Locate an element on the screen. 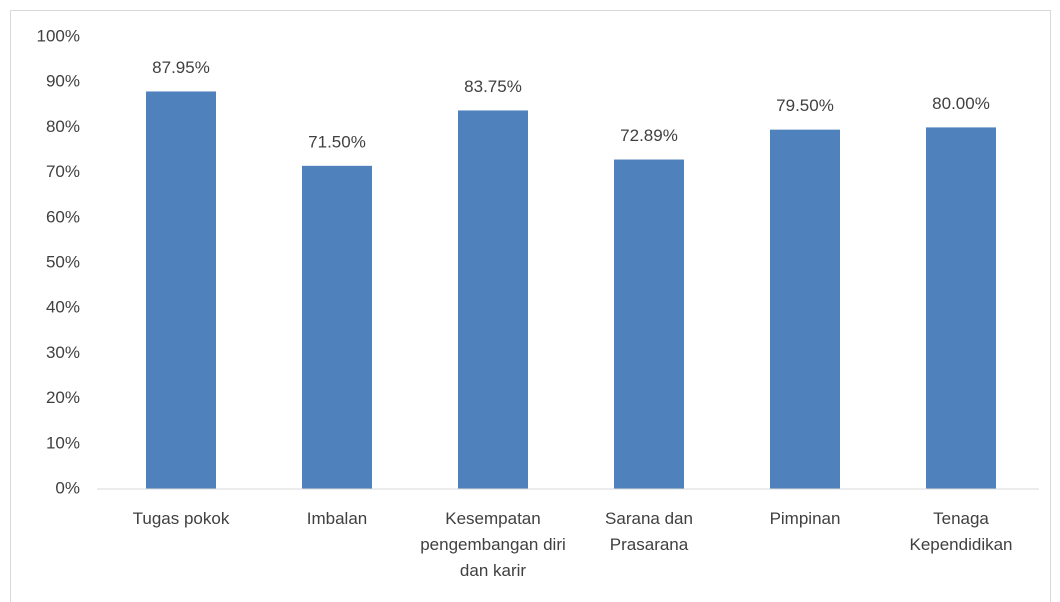  y-tick-label: 90% is located at coordinates (63, 81).